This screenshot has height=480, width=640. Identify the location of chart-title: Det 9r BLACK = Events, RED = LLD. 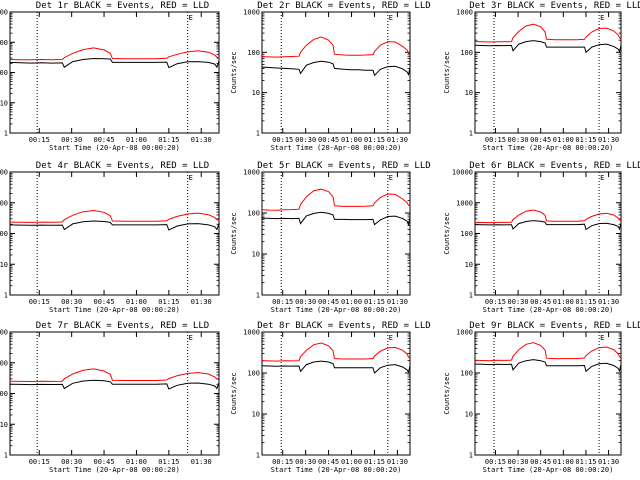
(554, 326).